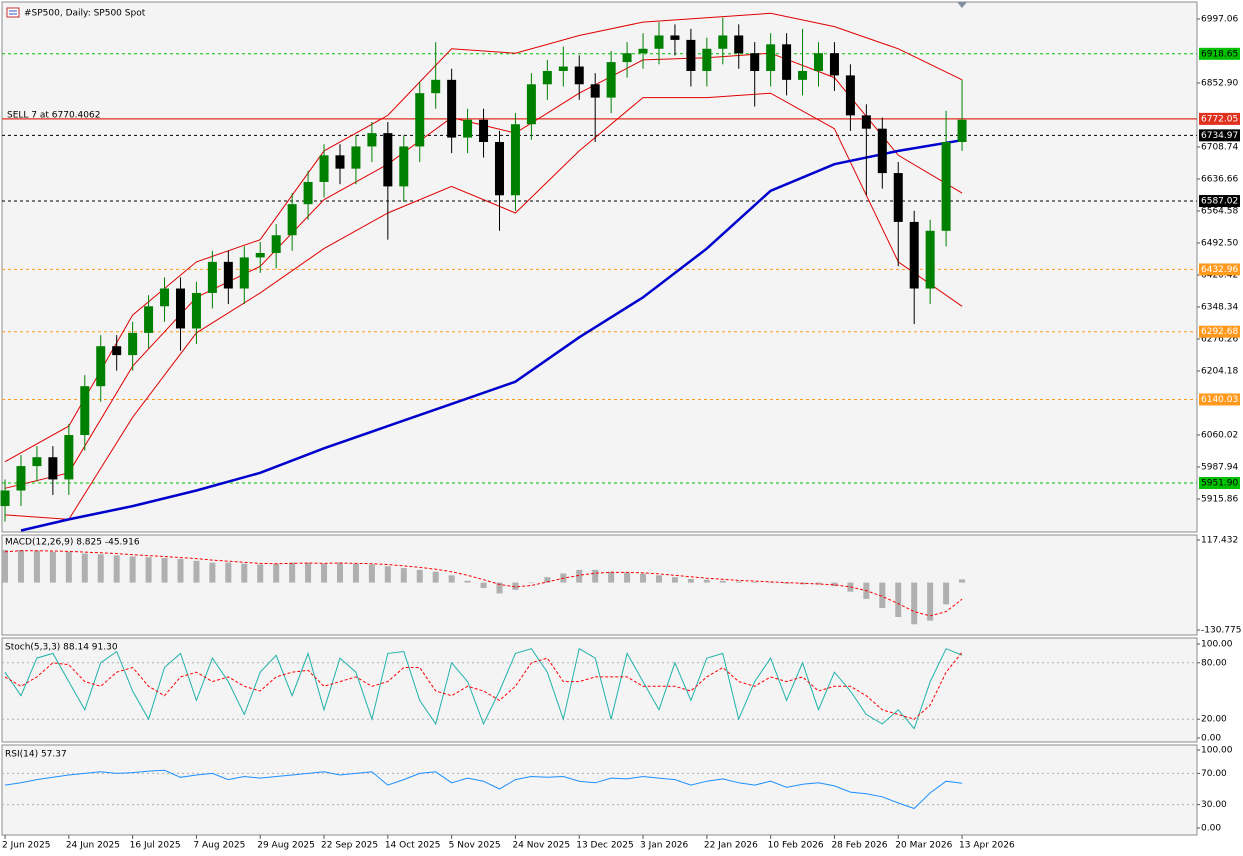 This screenshot has width=1243, height=856. What do you see at coordinates (605, 846) in the screenshot?
I see `x-tick-label: 13 Dec 2025` at bounding box center [605, 846].